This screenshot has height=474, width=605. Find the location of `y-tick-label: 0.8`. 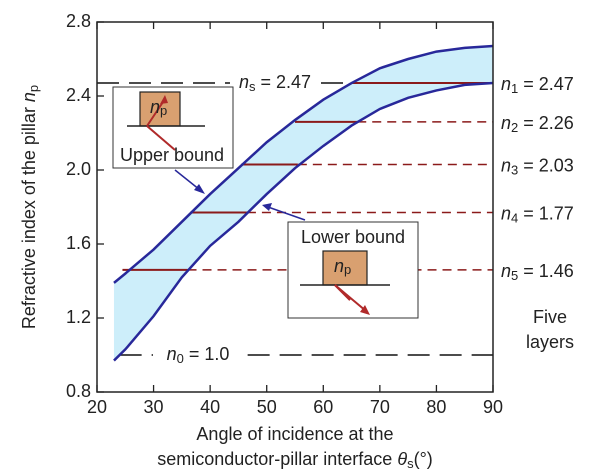

y-tick-label: 0.8 is located at coordinates (78, 391).